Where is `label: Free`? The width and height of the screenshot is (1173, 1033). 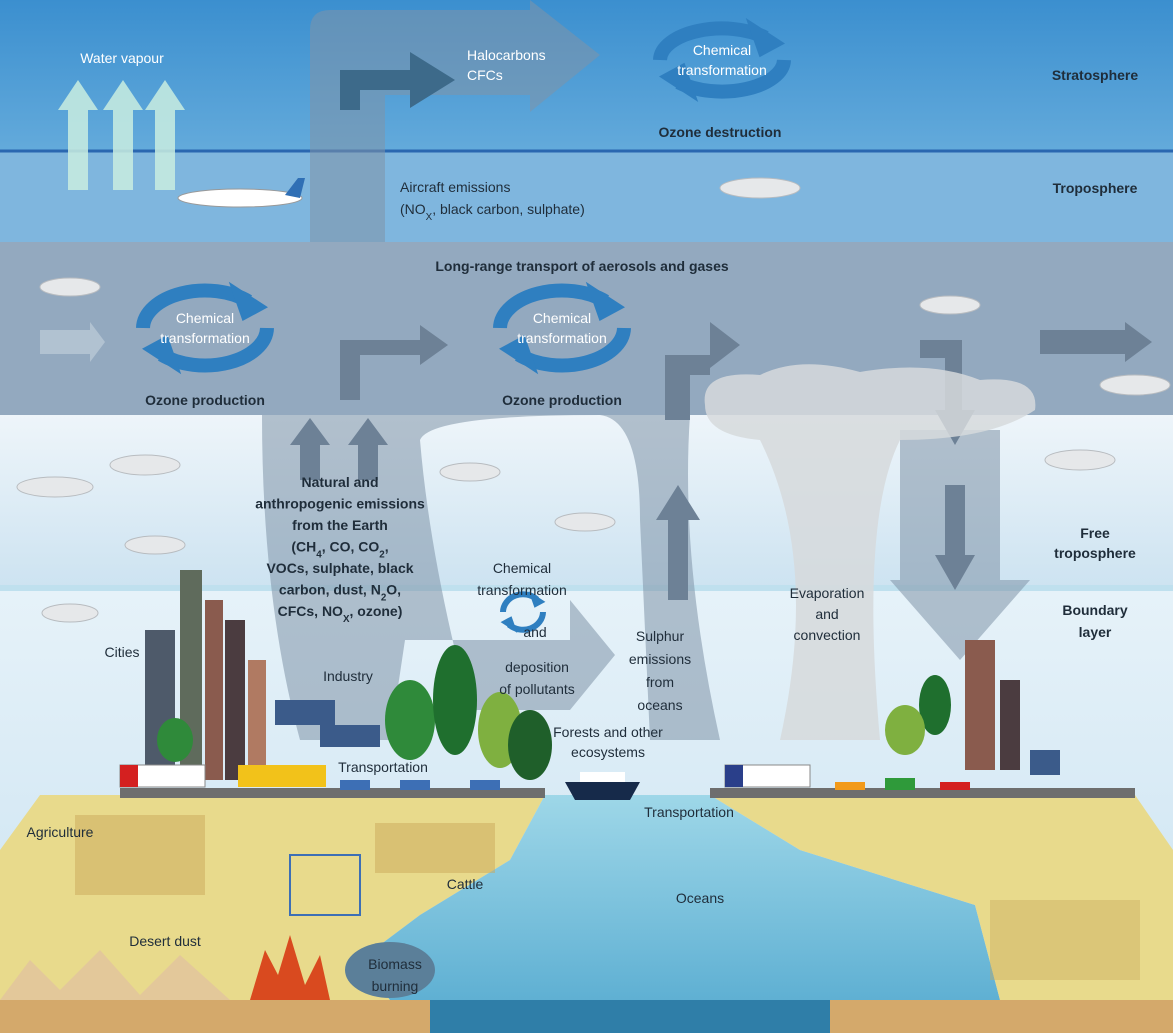 label: Free is located at coordinates (1095, 533).